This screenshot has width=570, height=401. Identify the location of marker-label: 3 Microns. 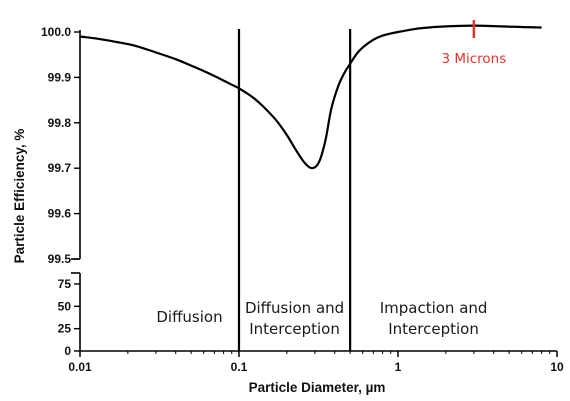
(473, 59).